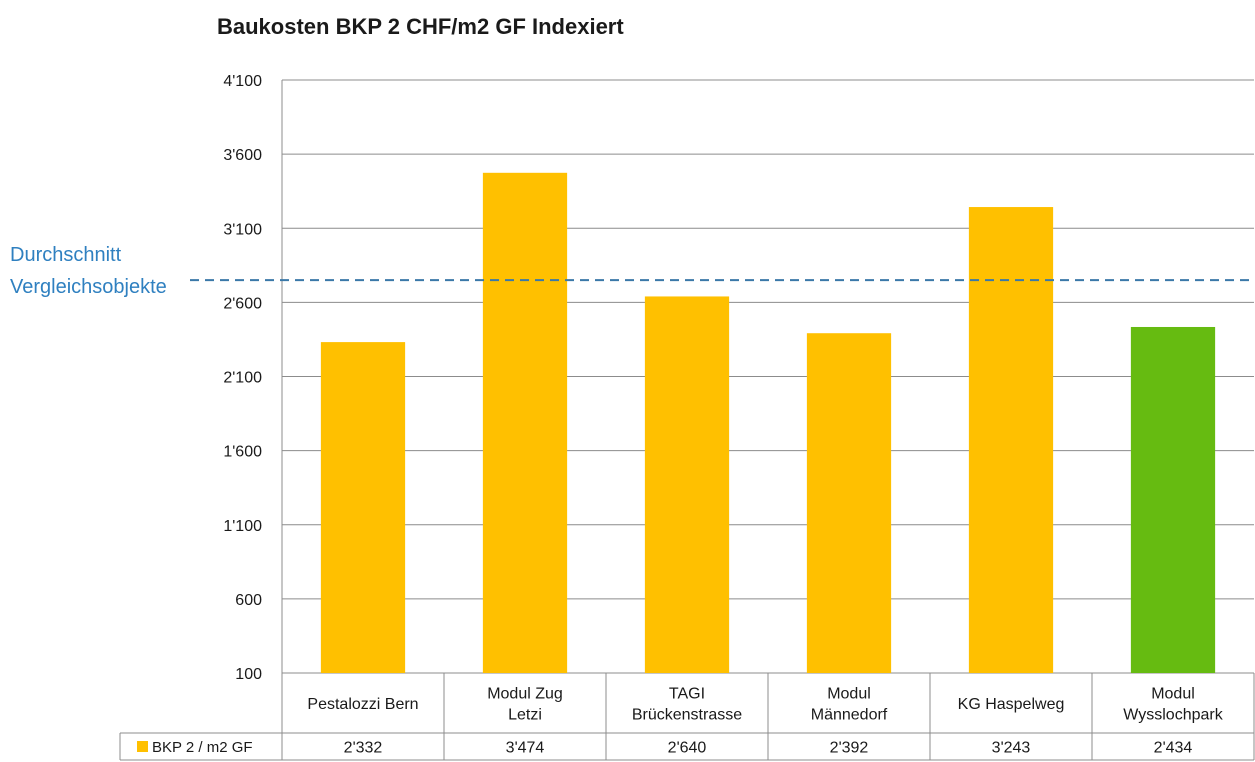  Describe the element at coordinates (66, 255) in the screenshot. I see `average-label: Durchschnitt` at that location.